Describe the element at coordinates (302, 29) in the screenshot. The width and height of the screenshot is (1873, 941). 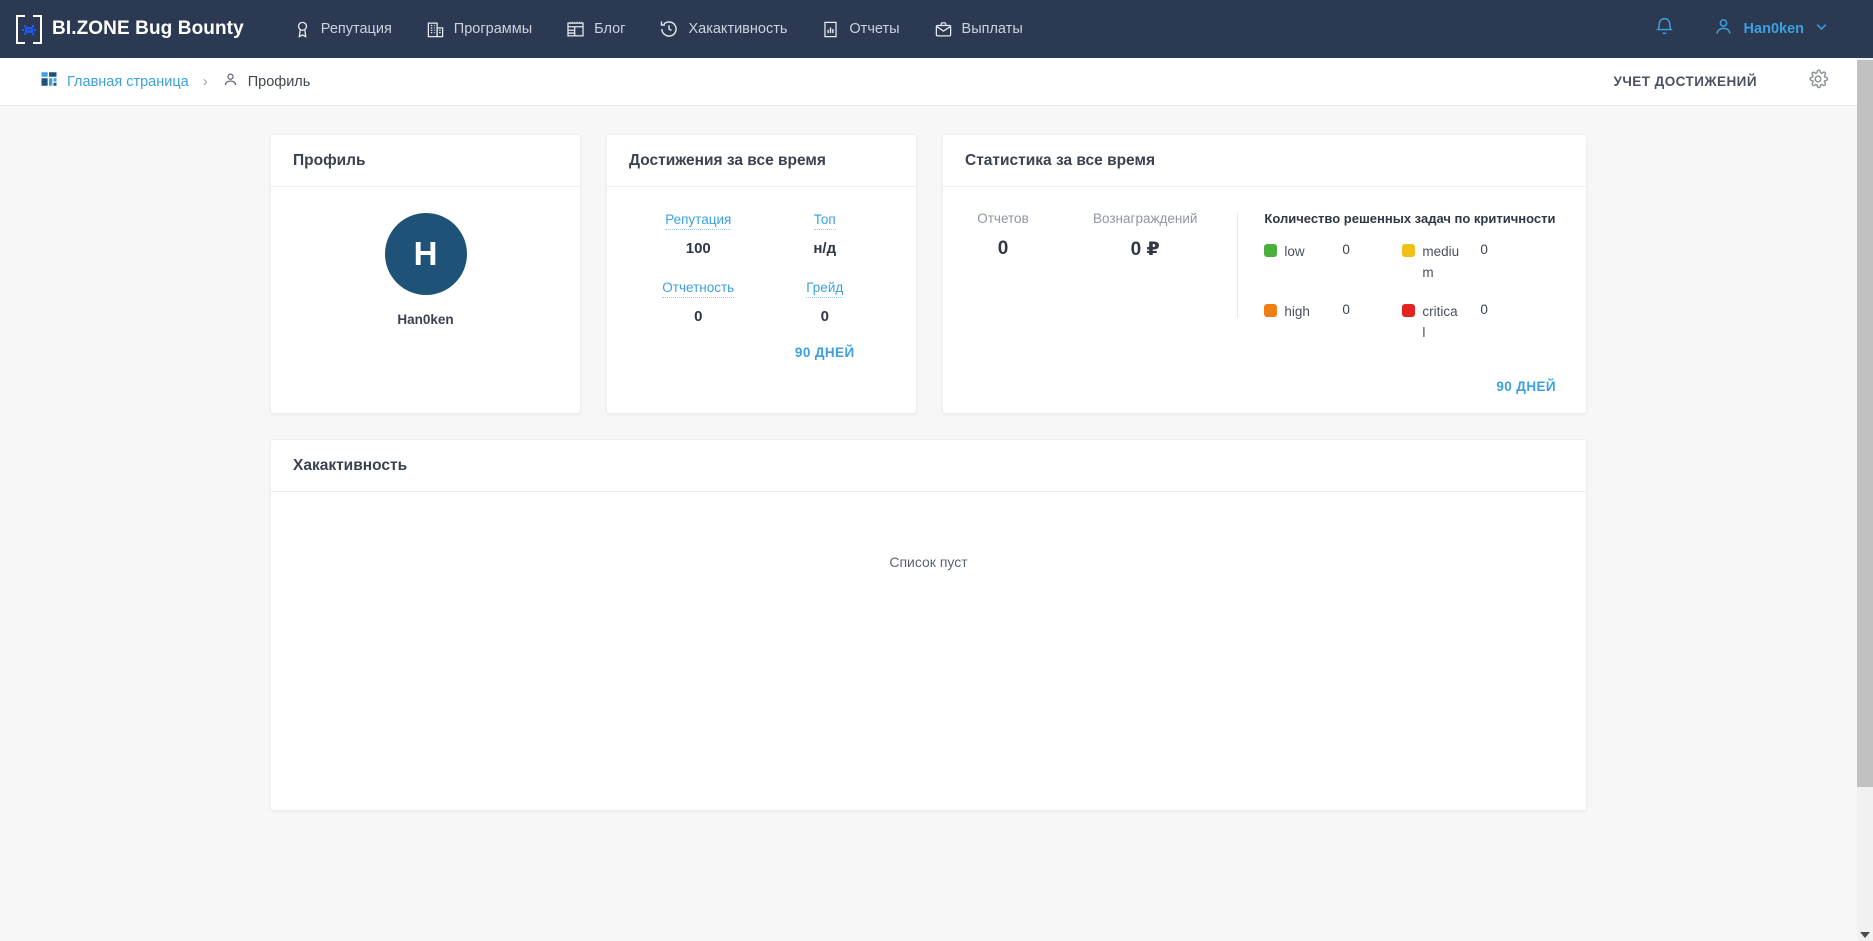
I see `award-icon` at that location.